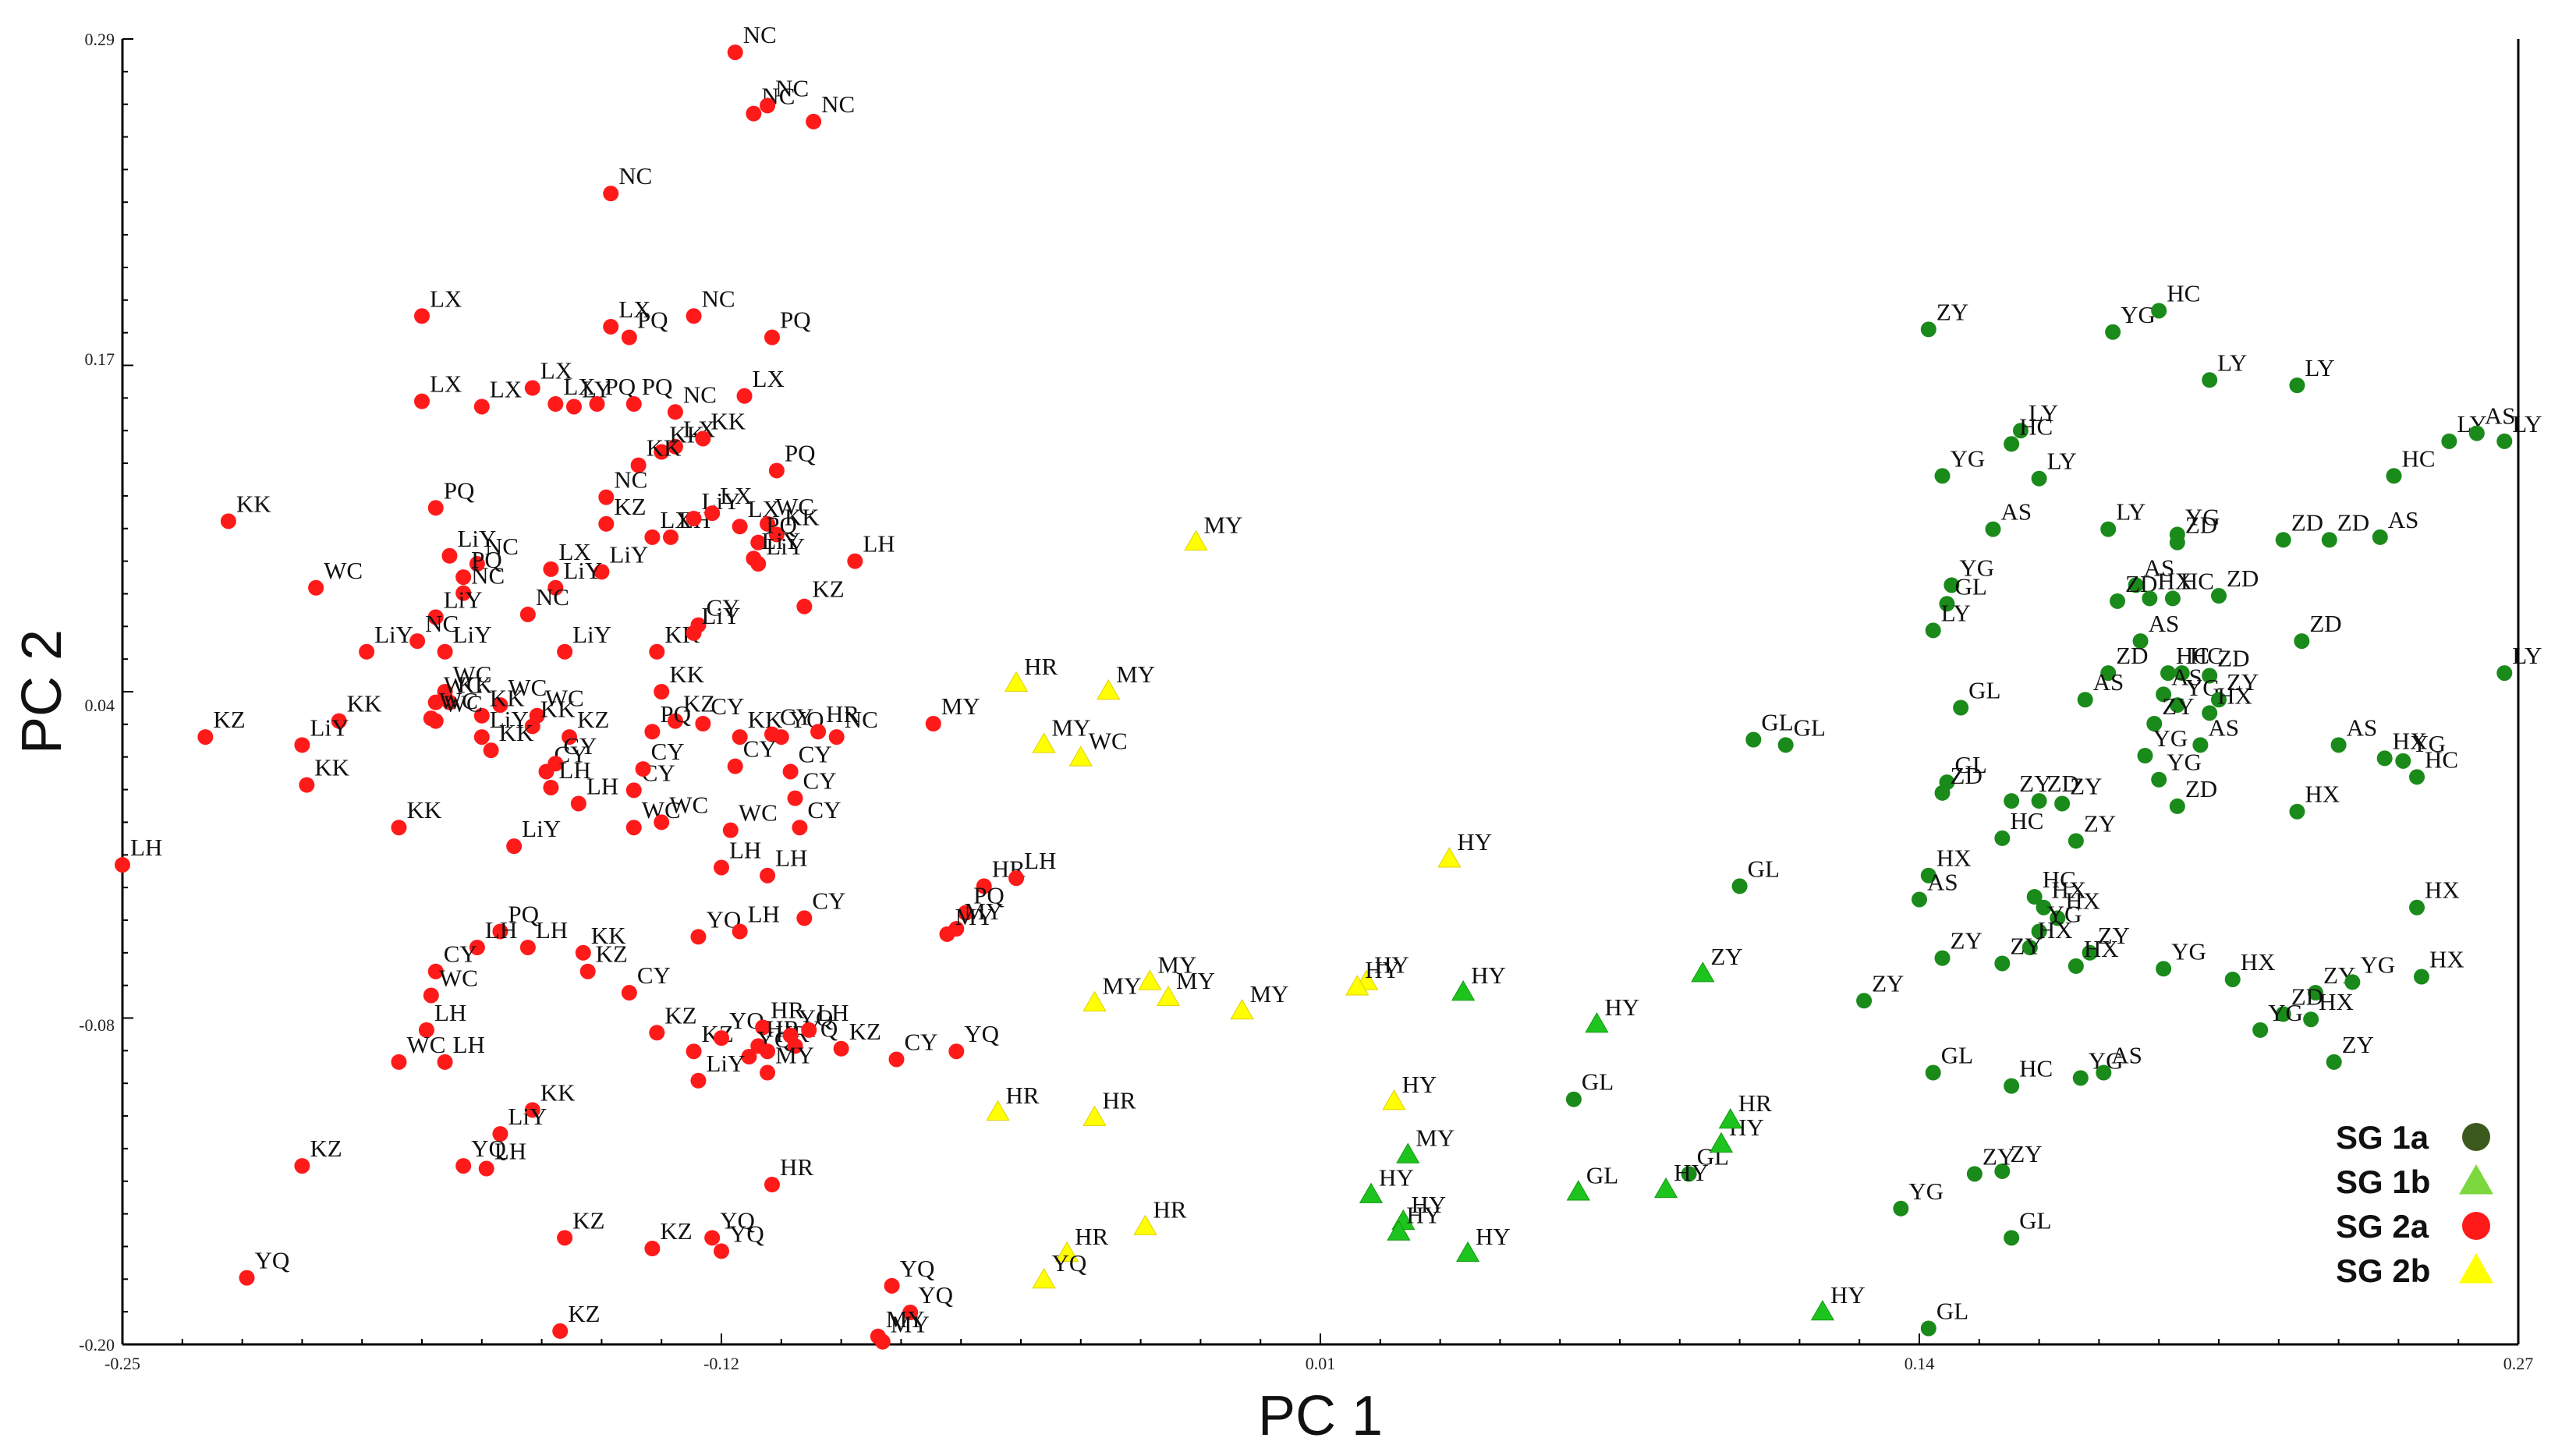 This screenshot has width=2576, height=1445. I want to click on data-point-label: YQ, so click(935, 1295).